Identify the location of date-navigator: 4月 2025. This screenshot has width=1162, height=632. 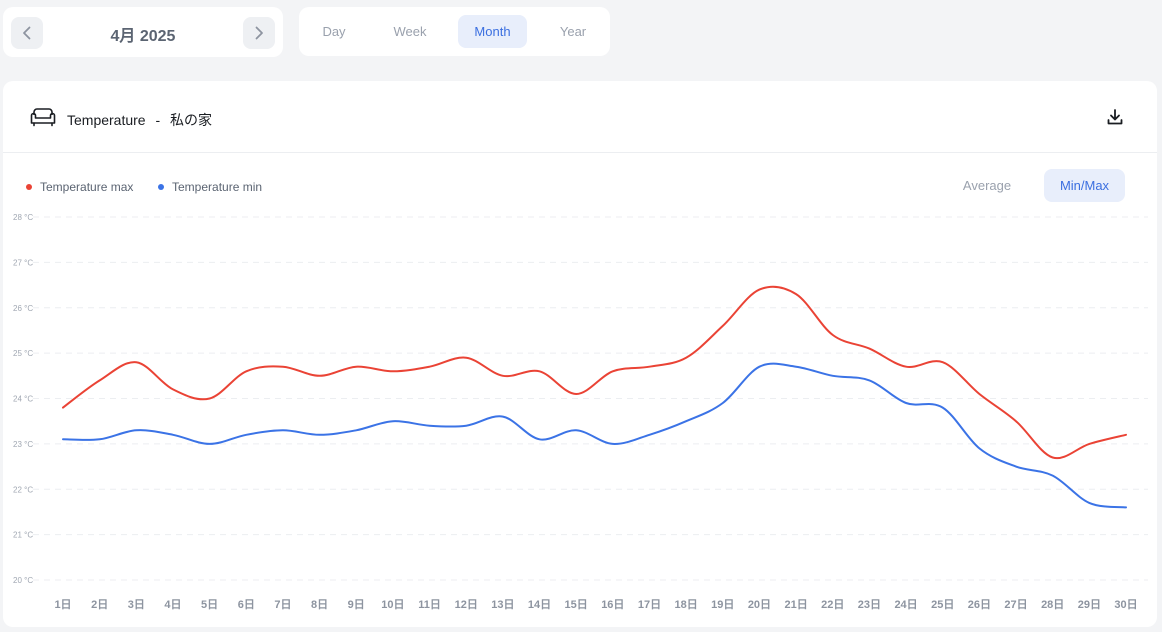
(143, 32).